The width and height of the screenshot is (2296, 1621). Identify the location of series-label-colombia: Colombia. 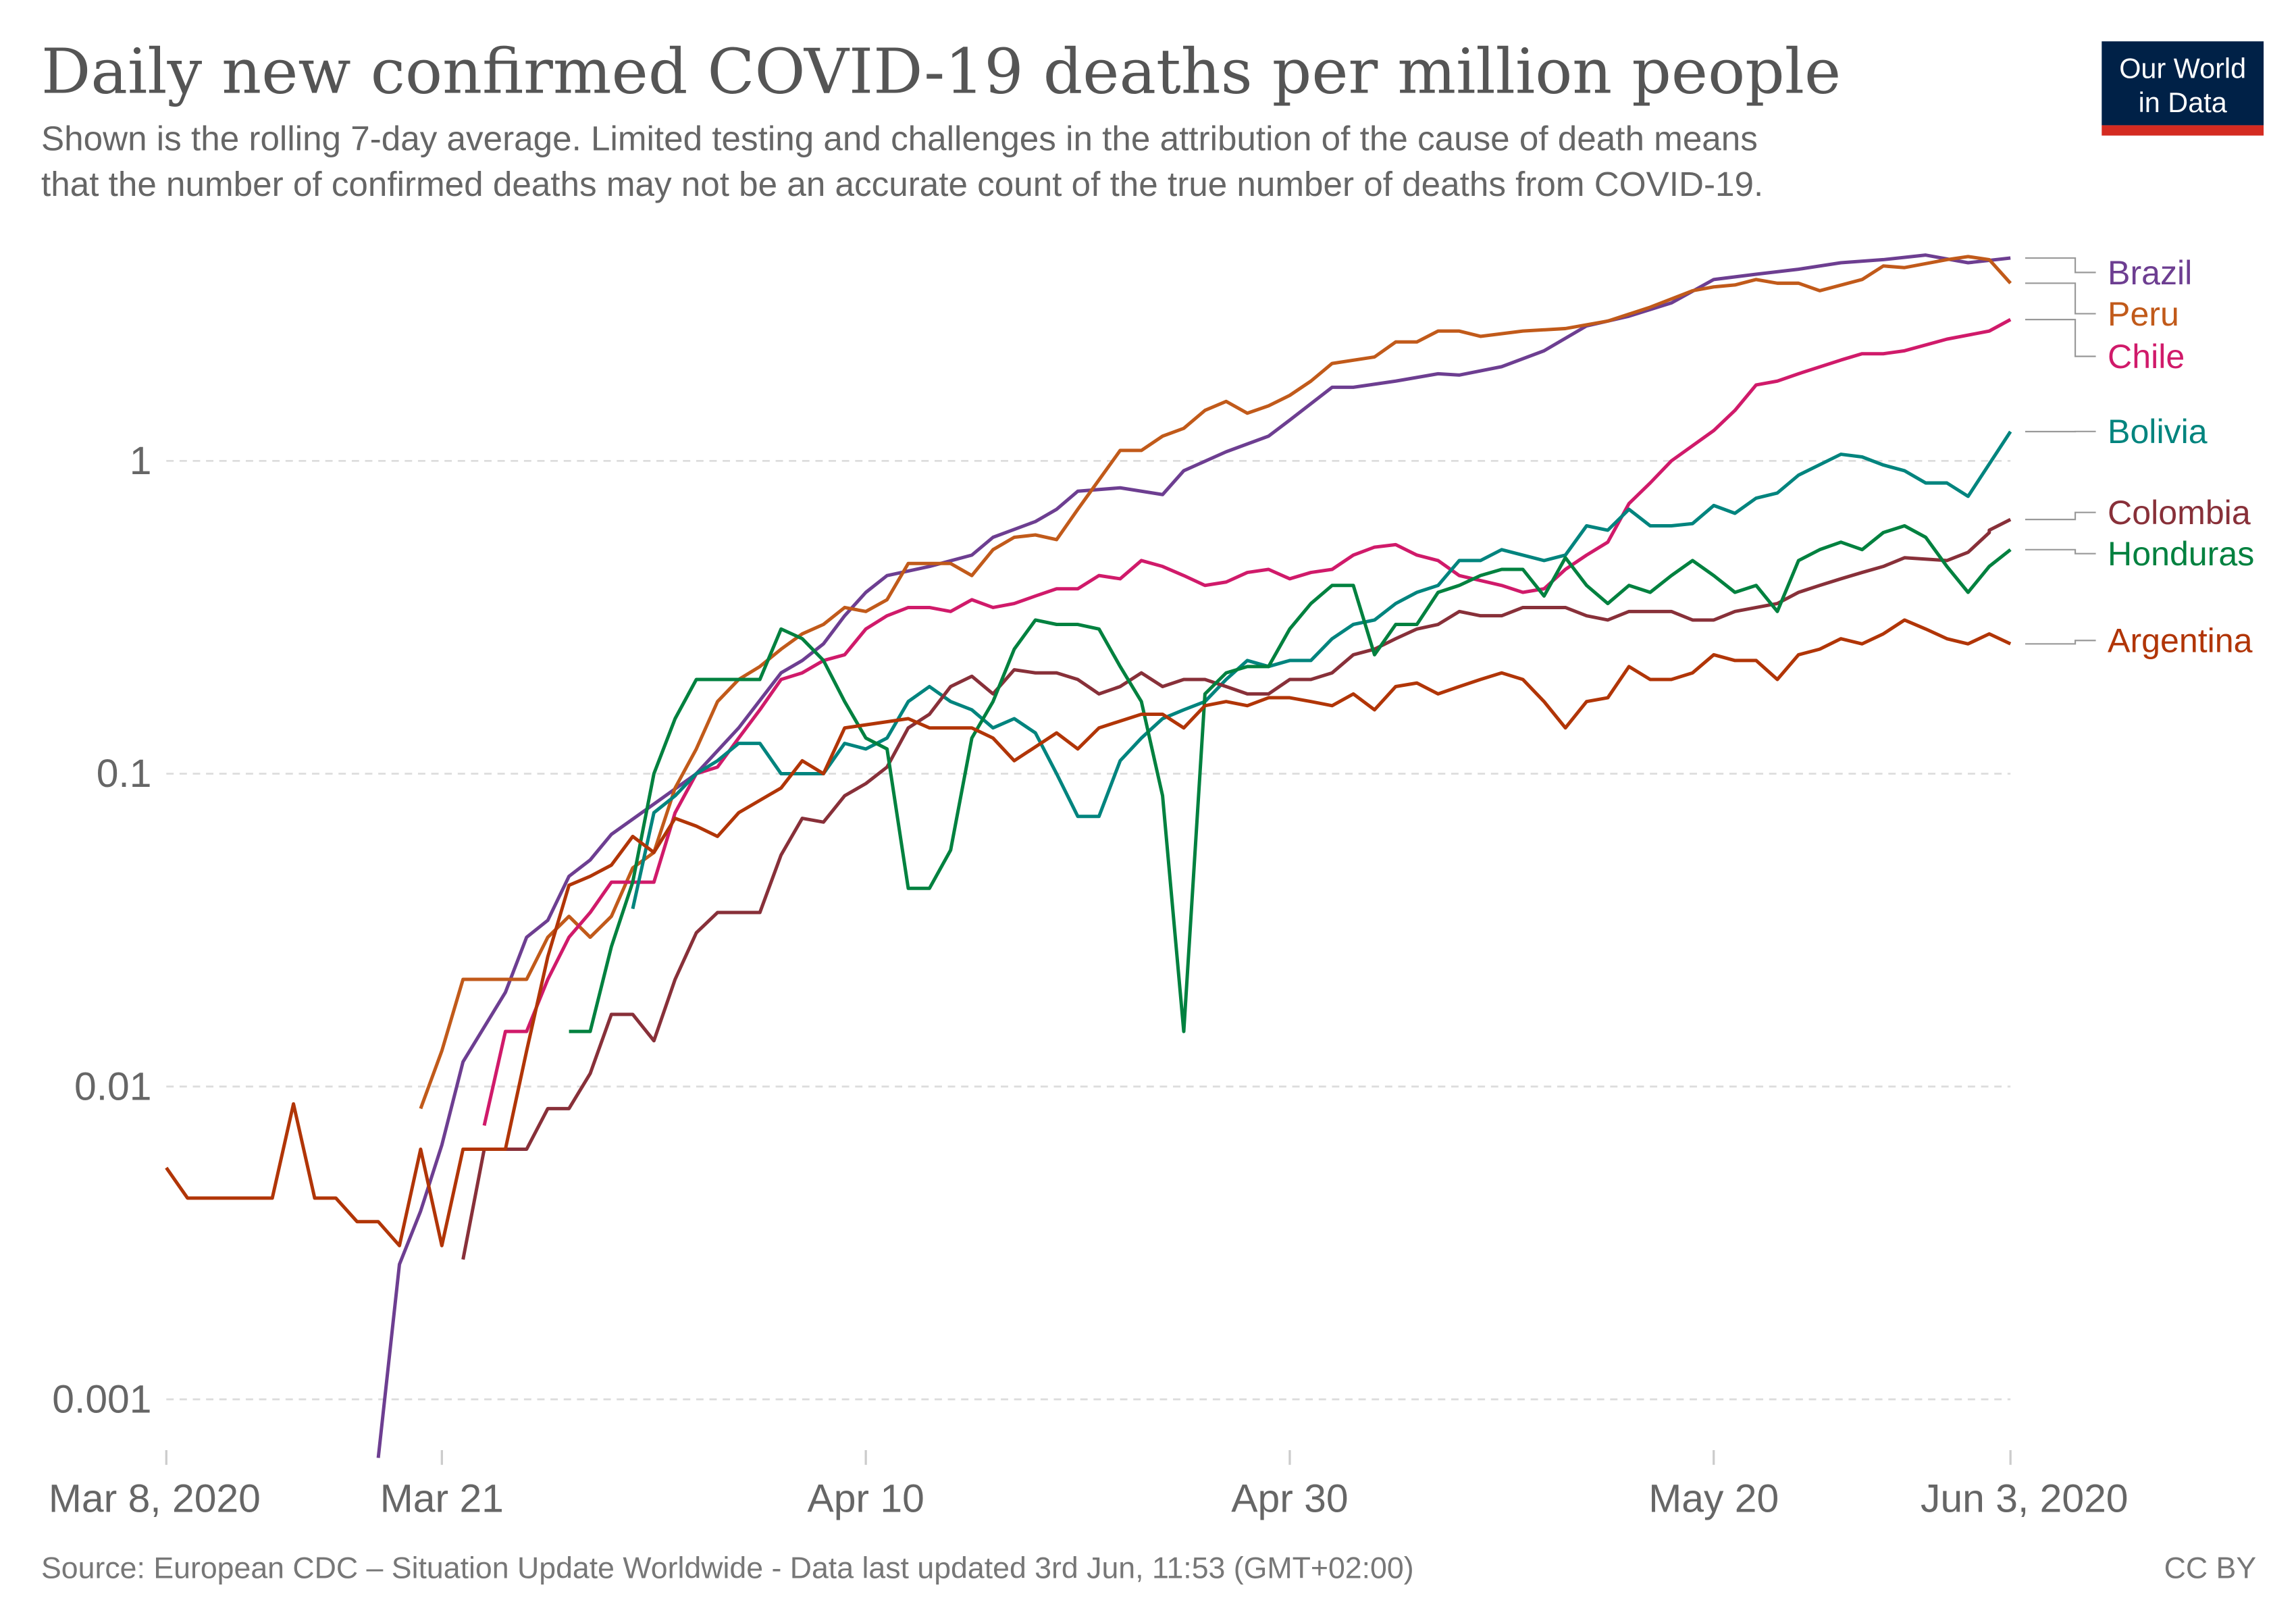
(2179, 513).